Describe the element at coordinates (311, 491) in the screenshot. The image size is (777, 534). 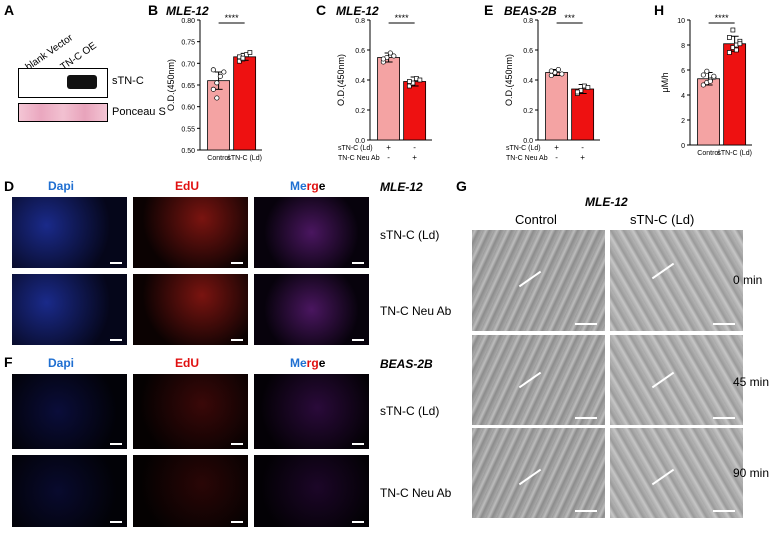
I see `image-merge-neu-f` at that location.